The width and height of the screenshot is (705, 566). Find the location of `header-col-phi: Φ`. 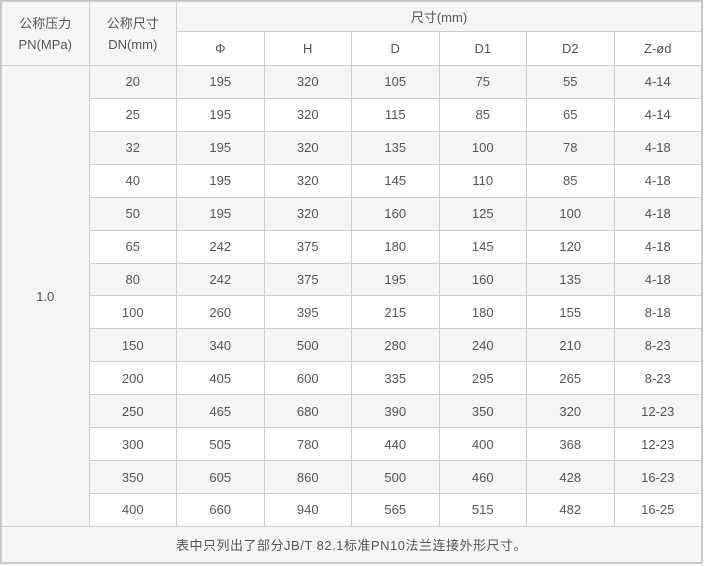

header-col-phi: Φ is located at coordinates (220, 48).